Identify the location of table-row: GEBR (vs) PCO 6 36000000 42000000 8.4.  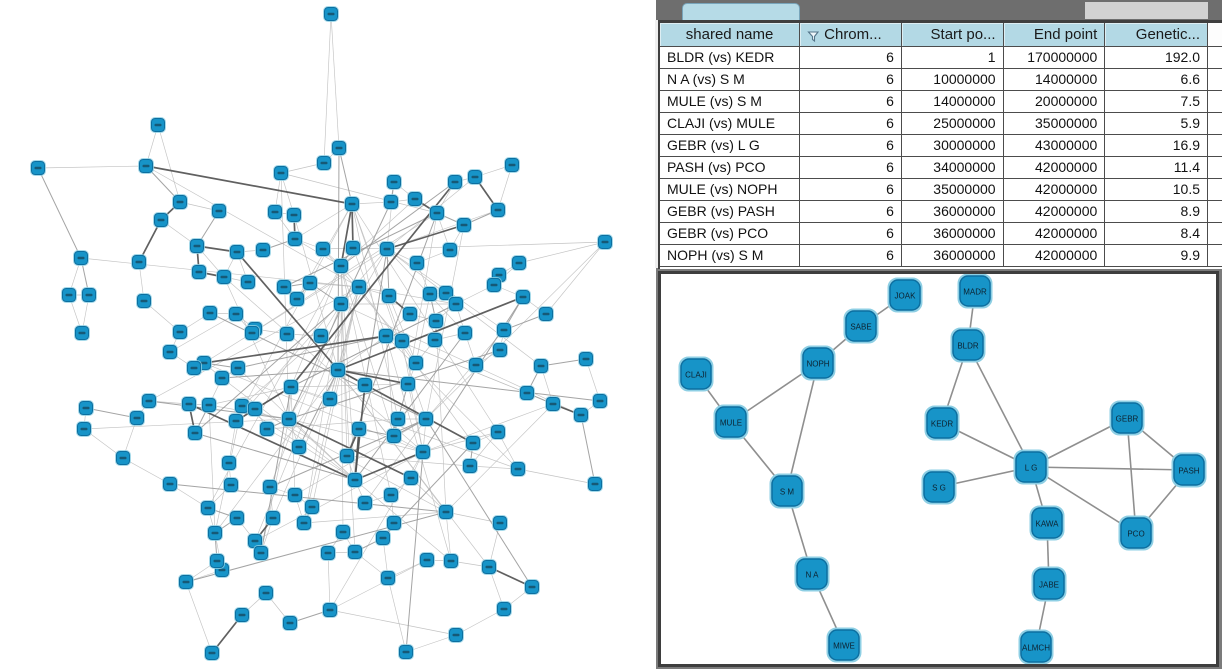
(941, 234).